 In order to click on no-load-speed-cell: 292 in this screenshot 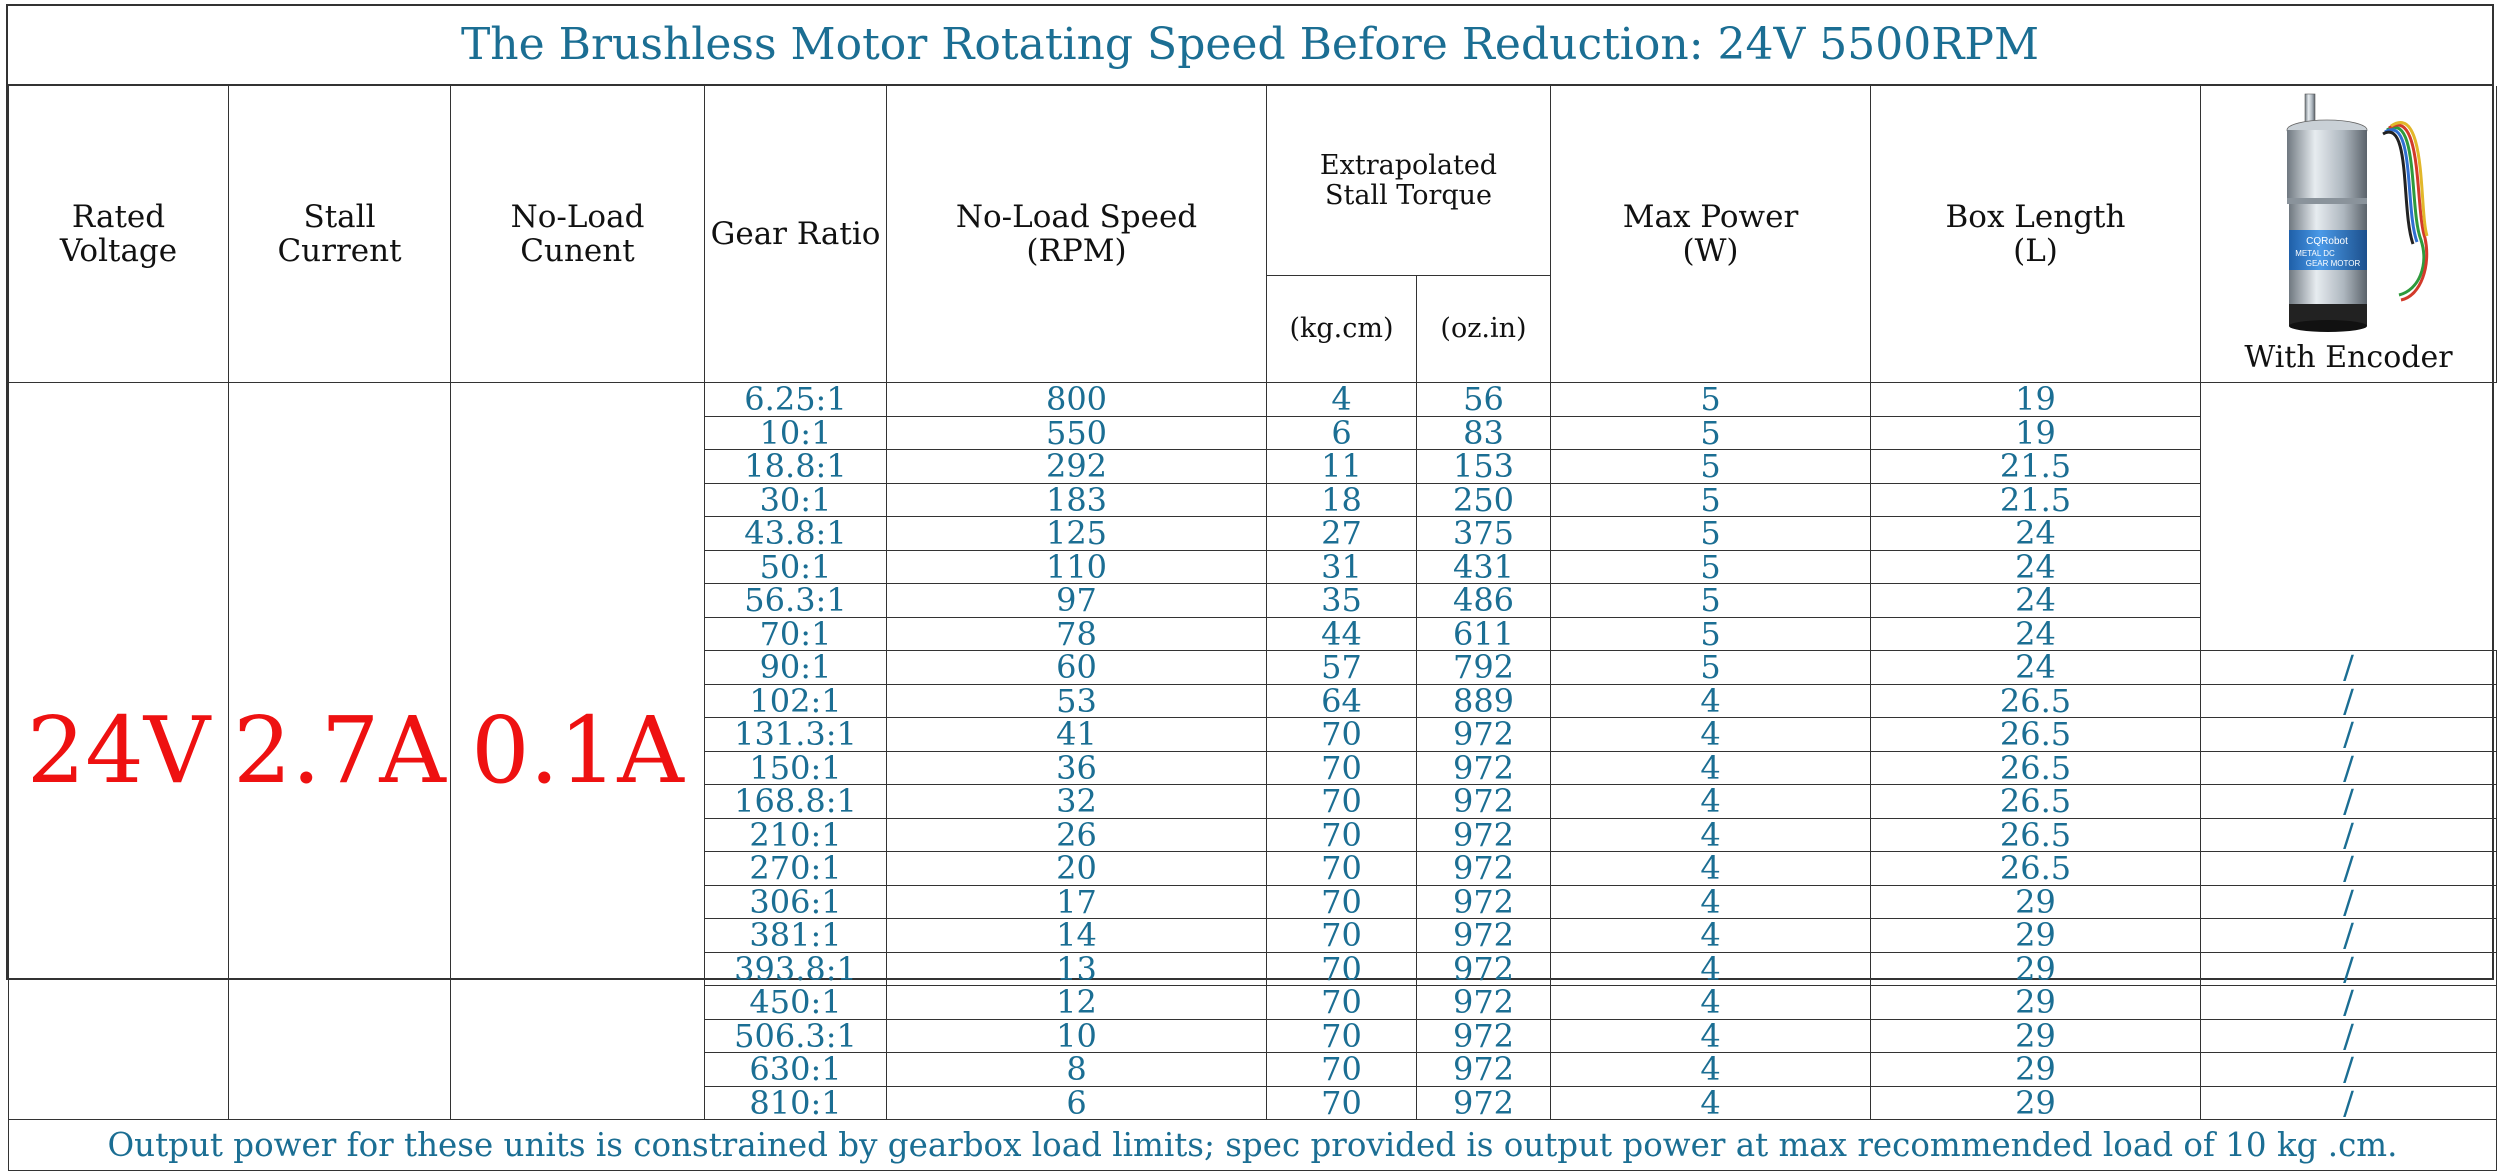, I will do `click(1076, 466)`.